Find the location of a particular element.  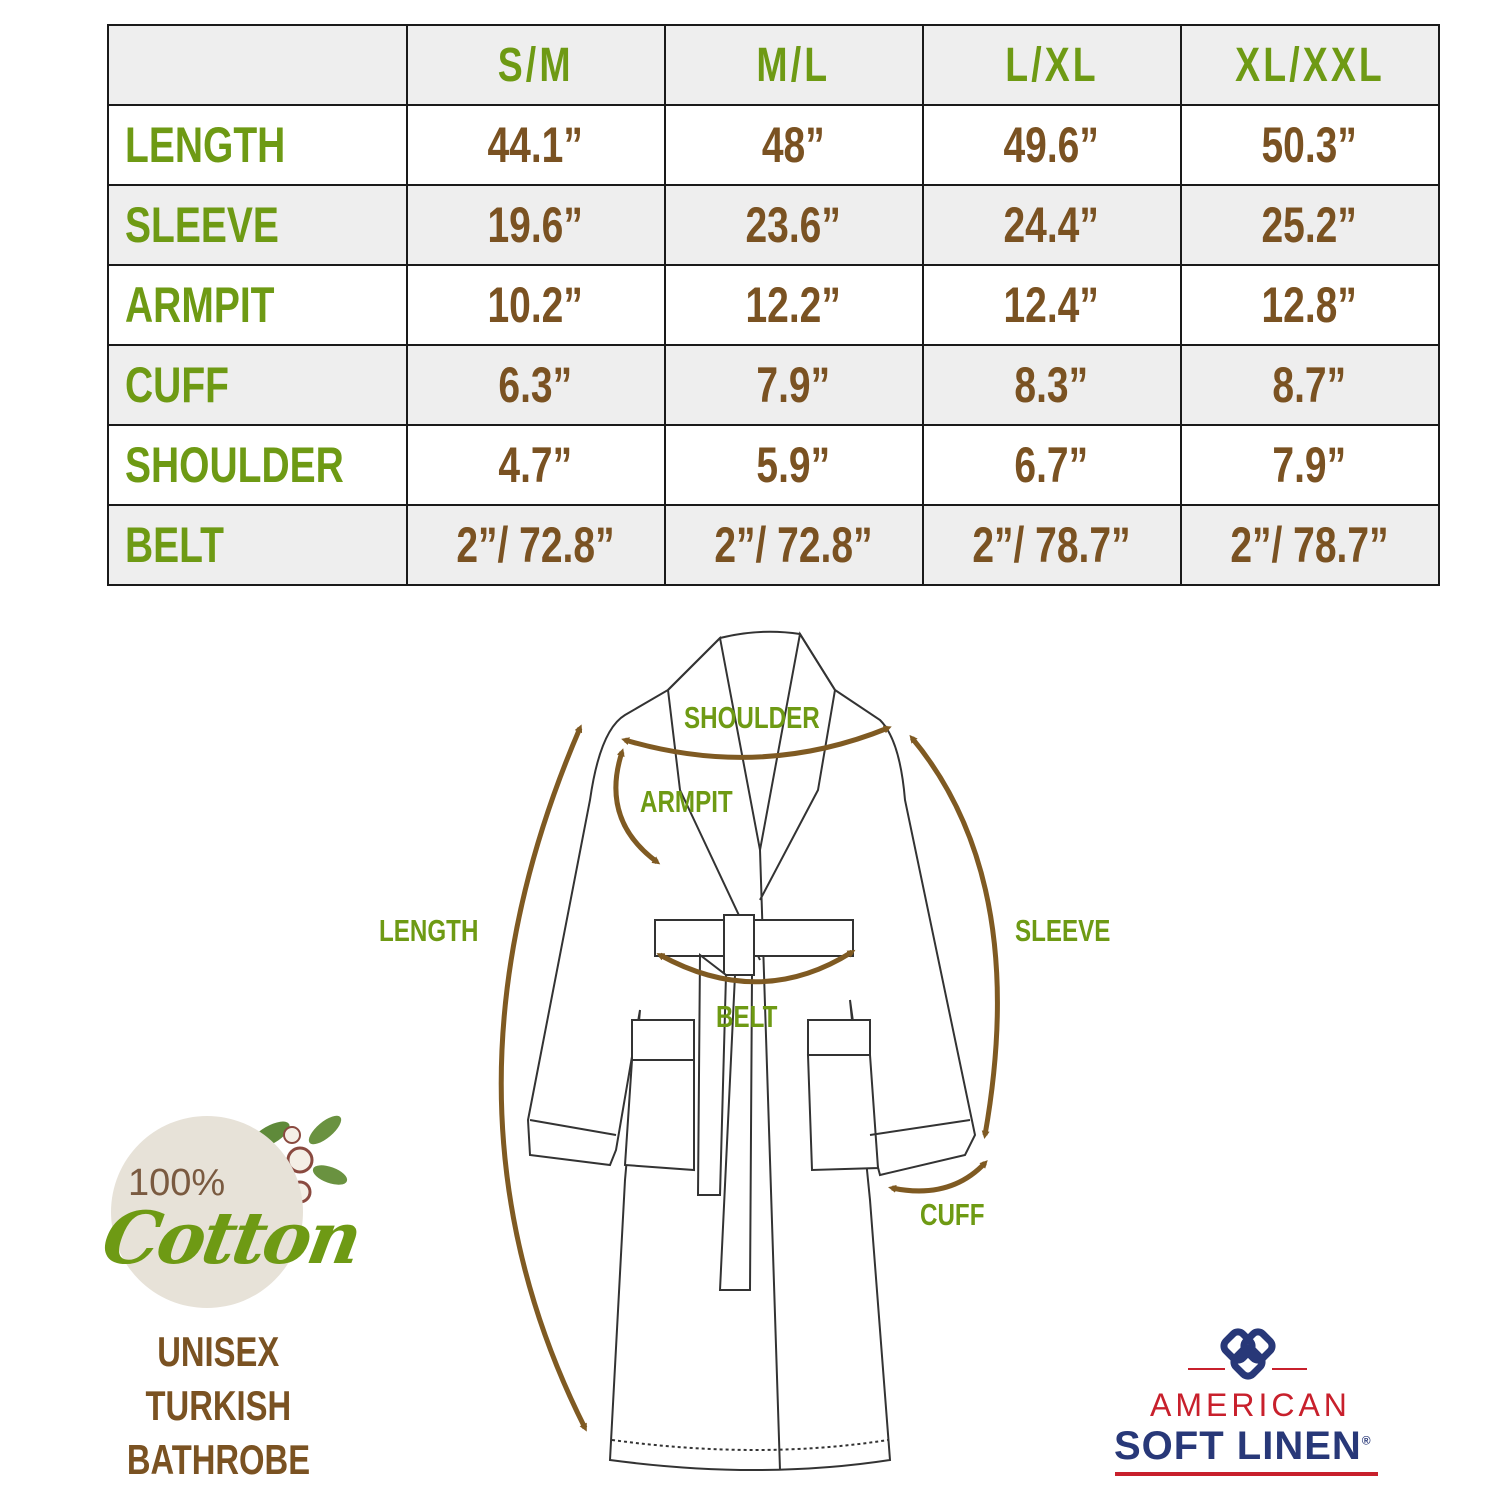

belt-arrow is located at coordinates (756, 967).